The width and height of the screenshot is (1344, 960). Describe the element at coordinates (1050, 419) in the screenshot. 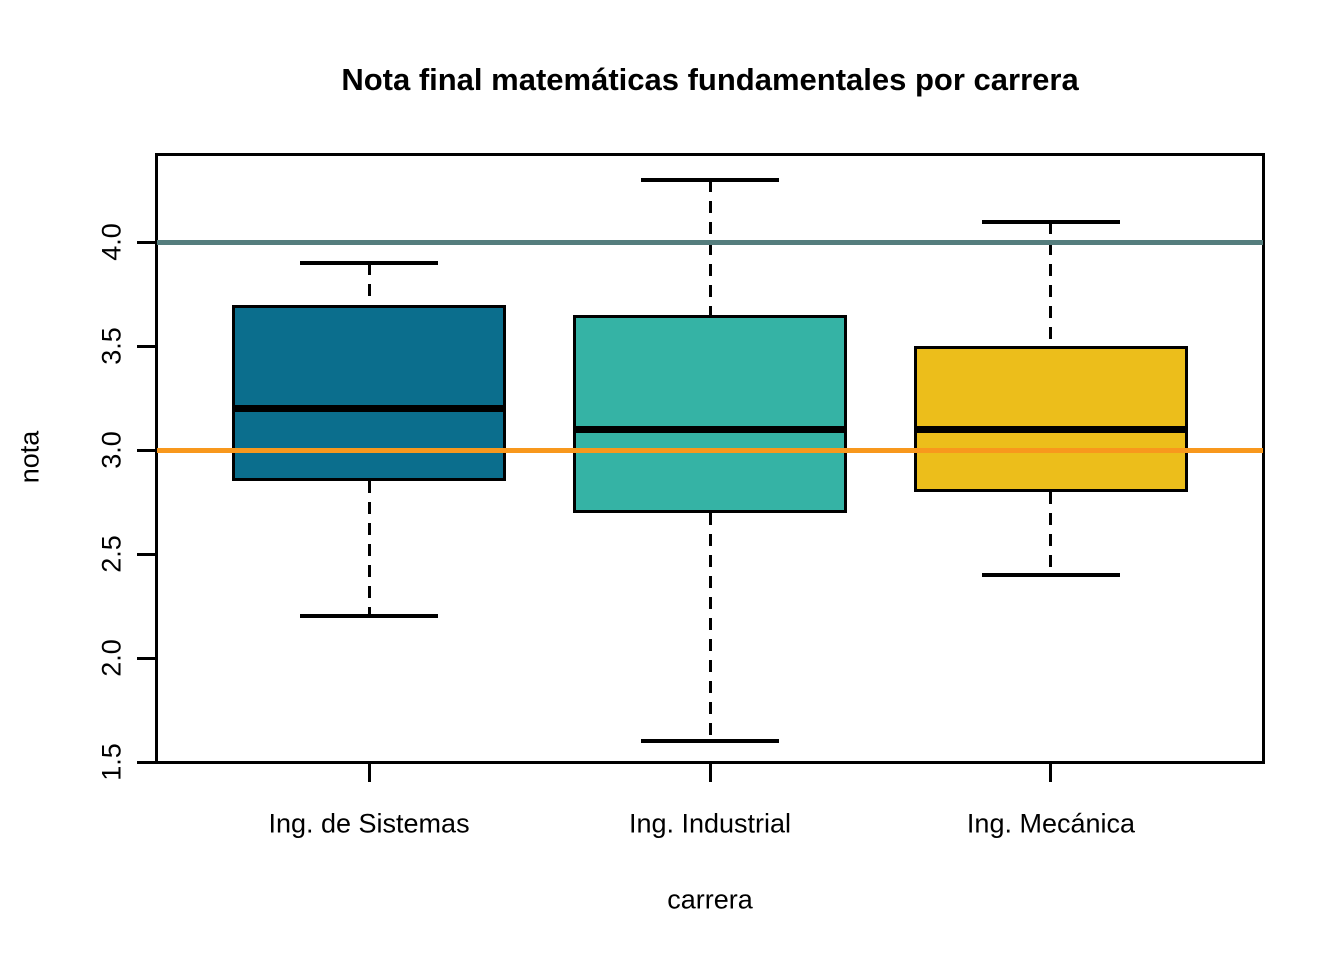

I see `box-ing-mec-nica` at that location.